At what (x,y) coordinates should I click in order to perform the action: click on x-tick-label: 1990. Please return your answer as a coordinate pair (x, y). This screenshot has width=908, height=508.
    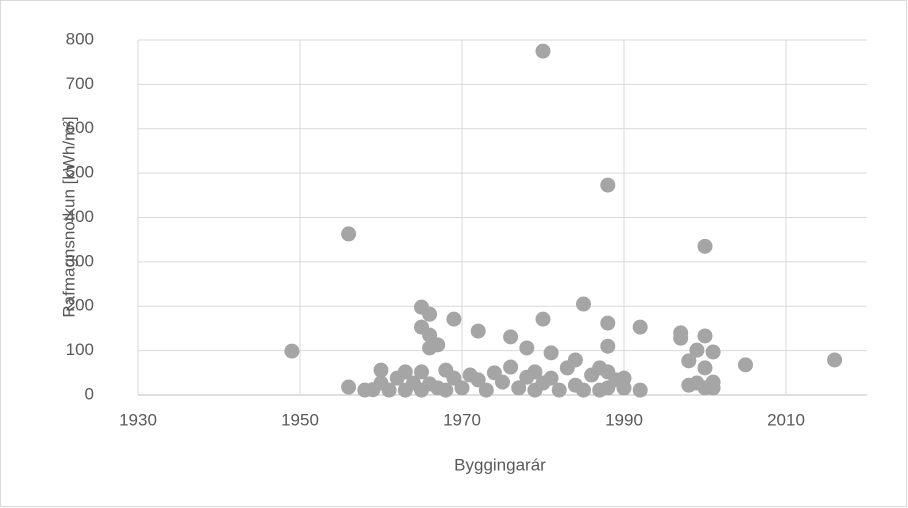
    Looking at the image, I should click on (624, 419).